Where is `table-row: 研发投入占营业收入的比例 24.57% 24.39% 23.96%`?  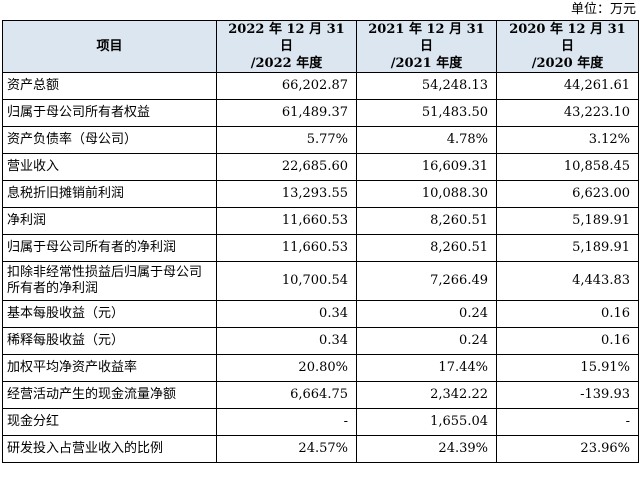
table-row: 研发投入占营业收入的比例 24.57% 24.39% 23.96% is located at coordinates (320, 449).